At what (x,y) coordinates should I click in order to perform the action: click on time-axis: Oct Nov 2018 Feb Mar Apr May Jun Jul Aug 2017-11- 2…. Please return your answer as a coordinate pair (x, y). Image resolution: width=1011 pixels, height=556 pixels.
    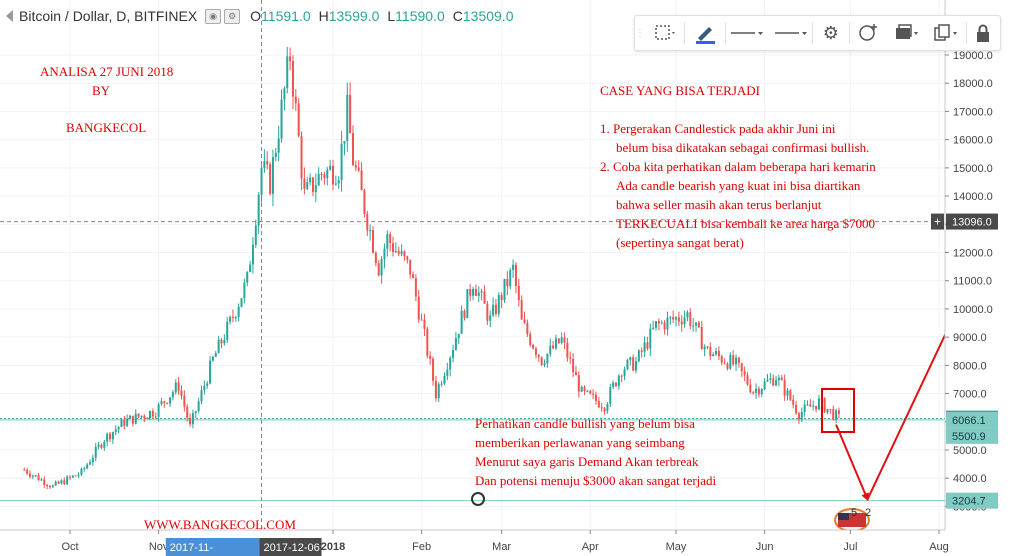
    Looking at the image, I should click on (474, 542).